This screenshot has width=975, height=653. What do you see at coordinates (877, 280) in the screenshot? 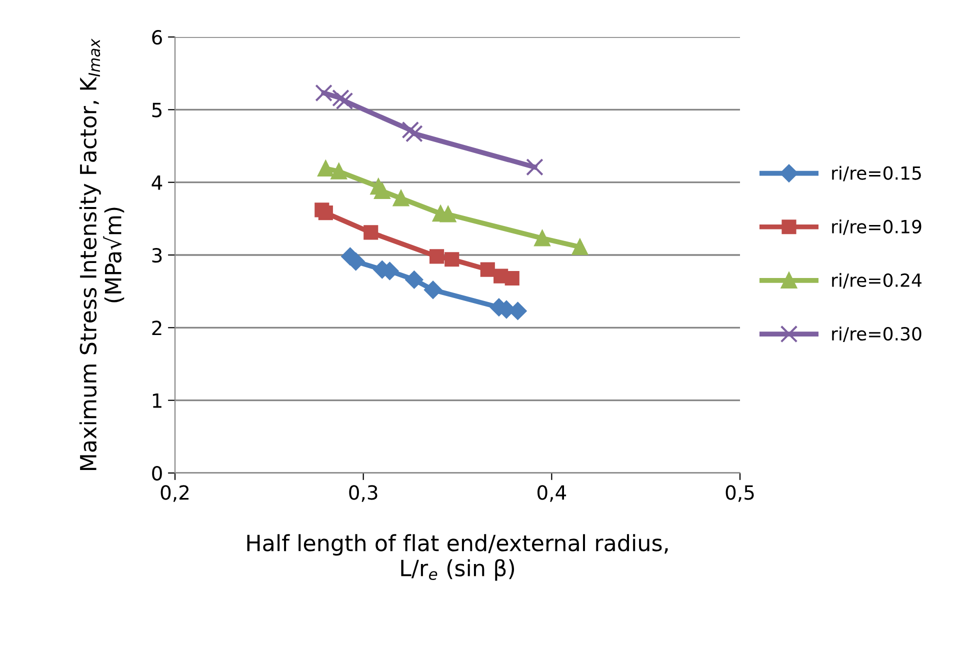
I see `legend-label: ri/re=0.24` at bounding box center [877, 280].